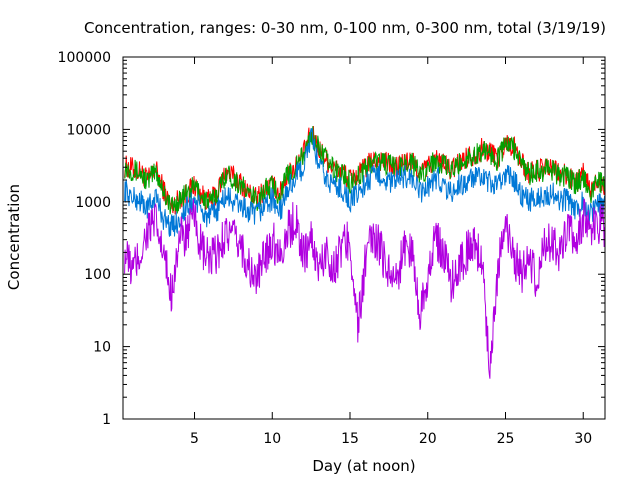 The image size is (640, 480). Describe the element at coordinates (93, 203) in the screenshot. I see `y-tick-label: 1000` at that location.